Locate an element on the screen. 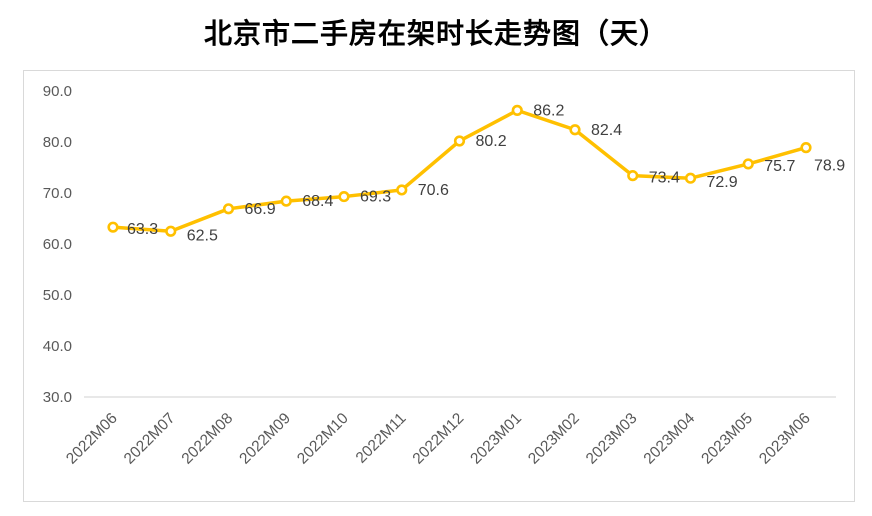 The width and height of the screenshot is (872, 516). data-label: 82.4 is located at coordinates (606, 130).